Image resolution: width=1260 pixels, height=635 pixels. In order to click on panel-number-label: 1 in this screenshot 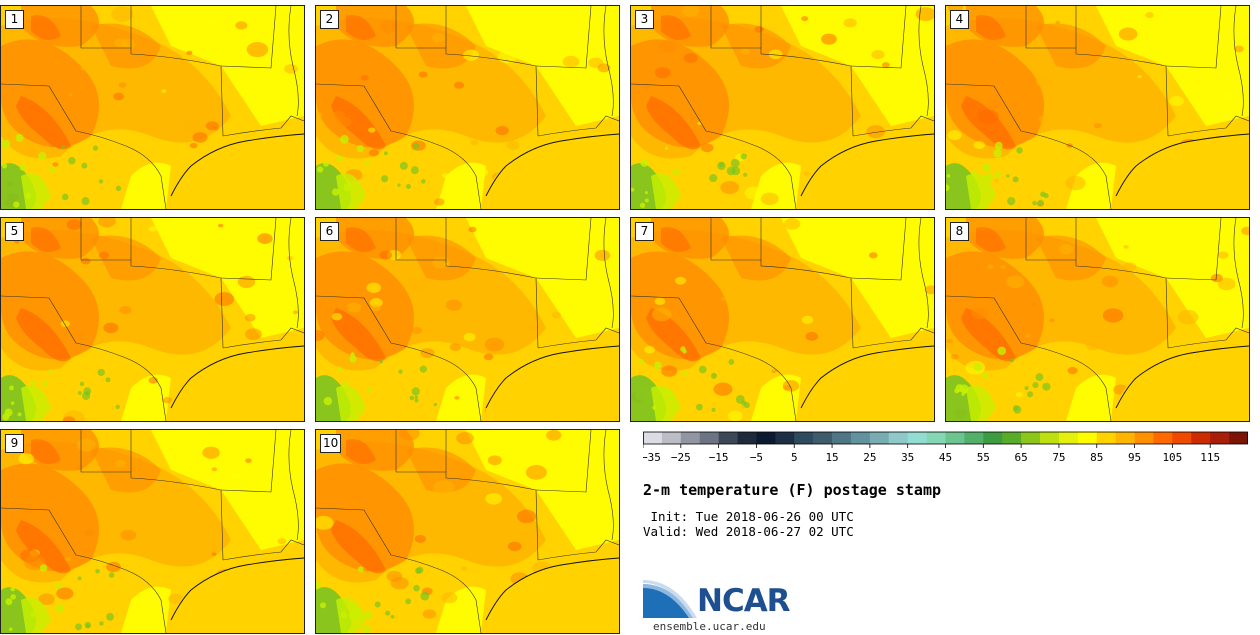, I will do `click(14, 19)`.